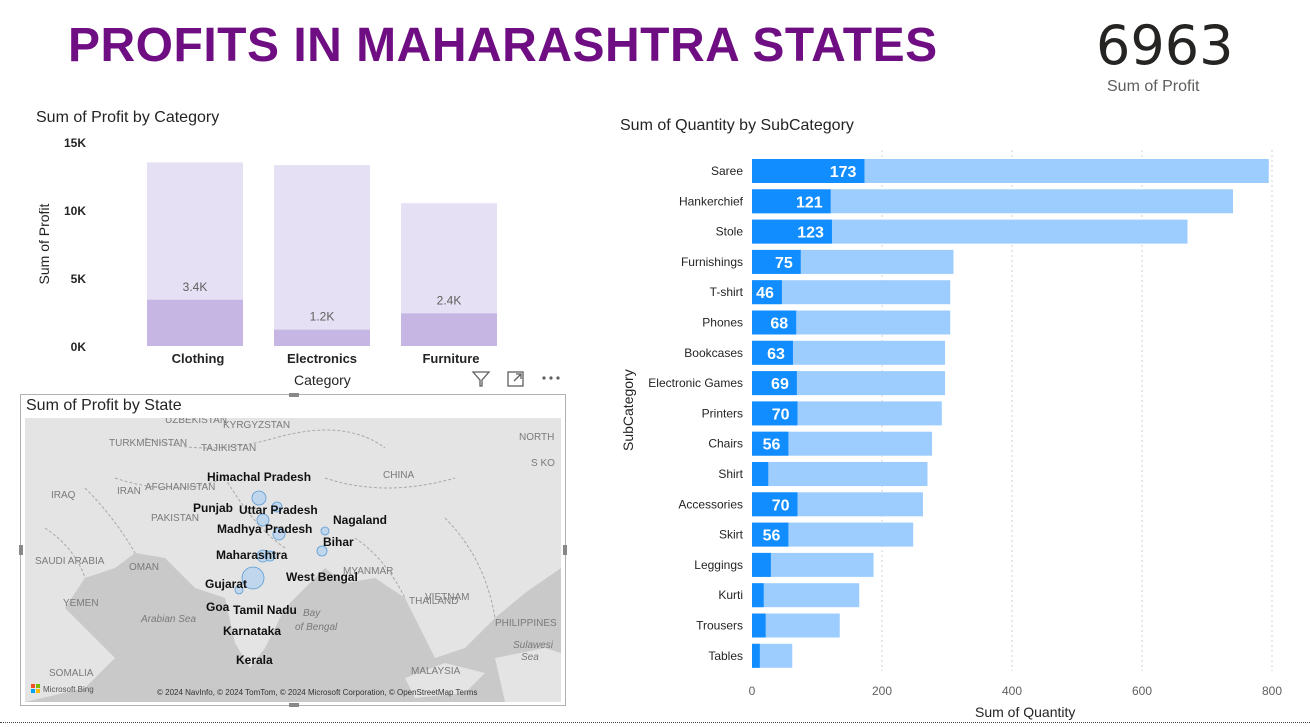 Image resolution: width=1310 pixels, height=727 pixels. What do you see at coordinates (533, 645) in the screenshot?
I see `basemap-label: Sulawesi` at bounding box center [533, 645].